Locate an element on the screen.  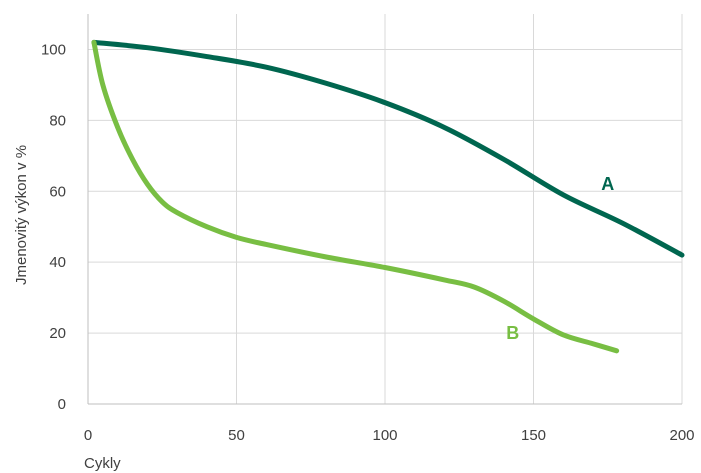
x-tick-label-0: 0 is located at coordinates (88, 435).